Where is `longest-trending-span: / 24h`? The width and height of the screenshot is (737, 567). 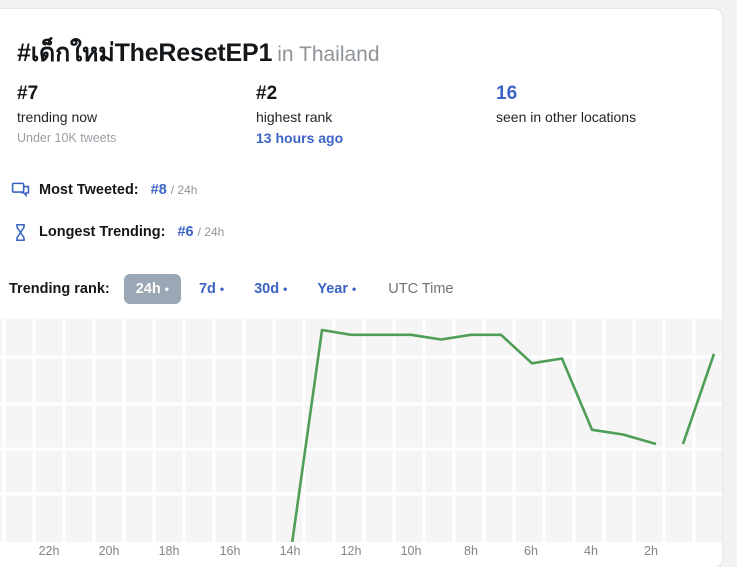 longest-trending-span: / 24h is located at coordinates (211, 232).